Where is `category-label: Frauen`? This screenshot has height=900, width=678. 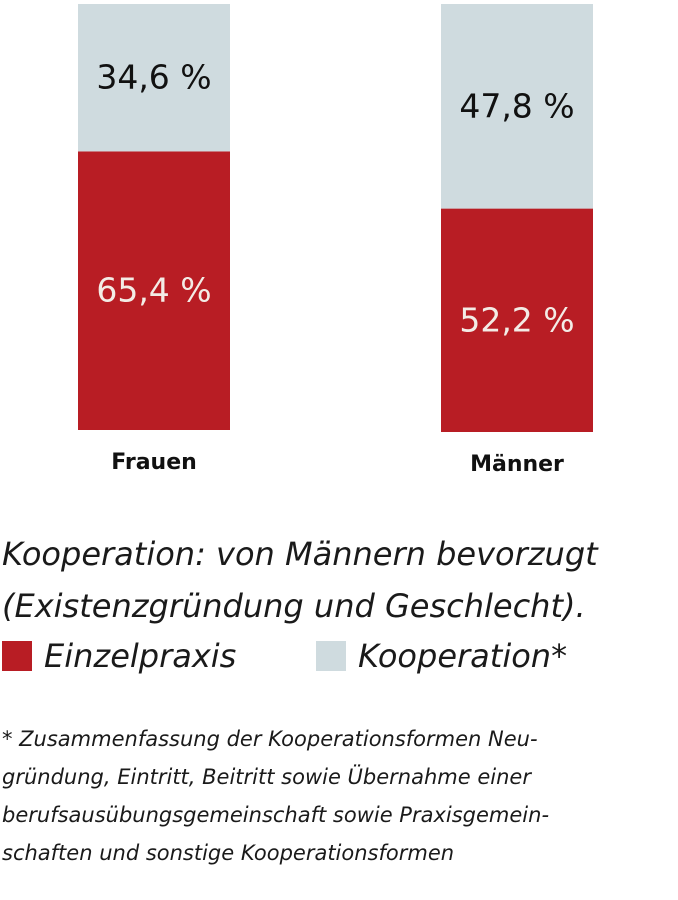
category-label: Frauen is located at coordinates (154, 462).